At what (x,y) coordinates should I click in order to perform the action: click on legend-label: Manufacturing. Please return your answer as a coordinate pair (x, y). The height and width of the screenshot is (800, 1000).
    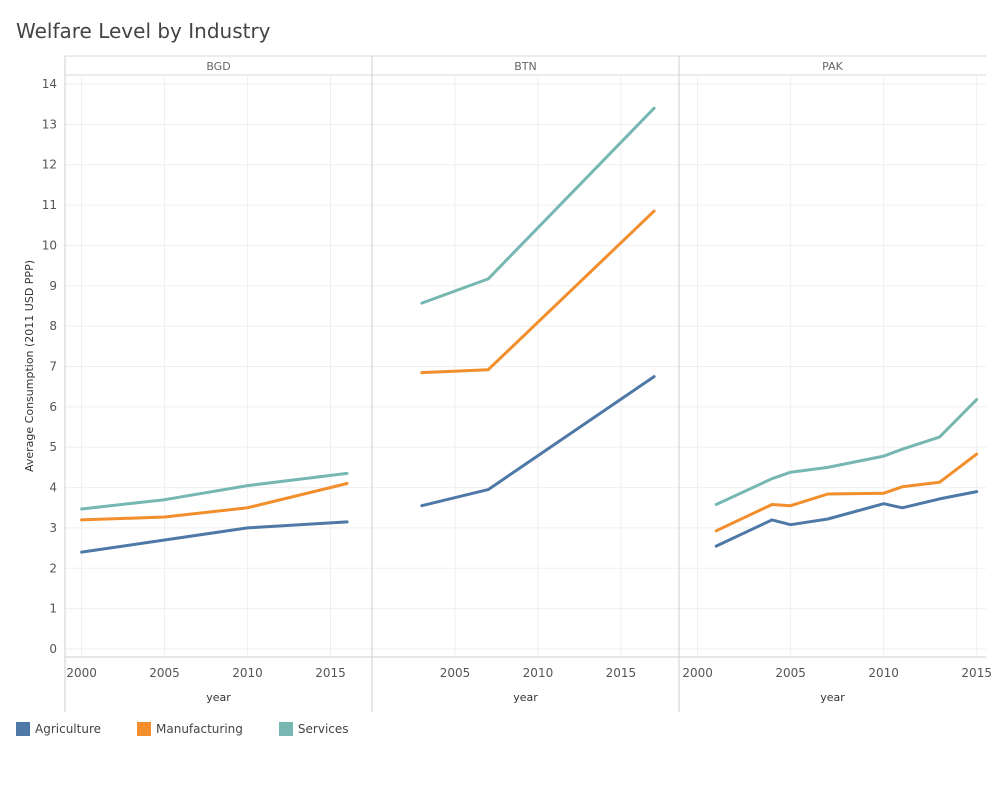
    Looking at the image, I should click on (199, 729).